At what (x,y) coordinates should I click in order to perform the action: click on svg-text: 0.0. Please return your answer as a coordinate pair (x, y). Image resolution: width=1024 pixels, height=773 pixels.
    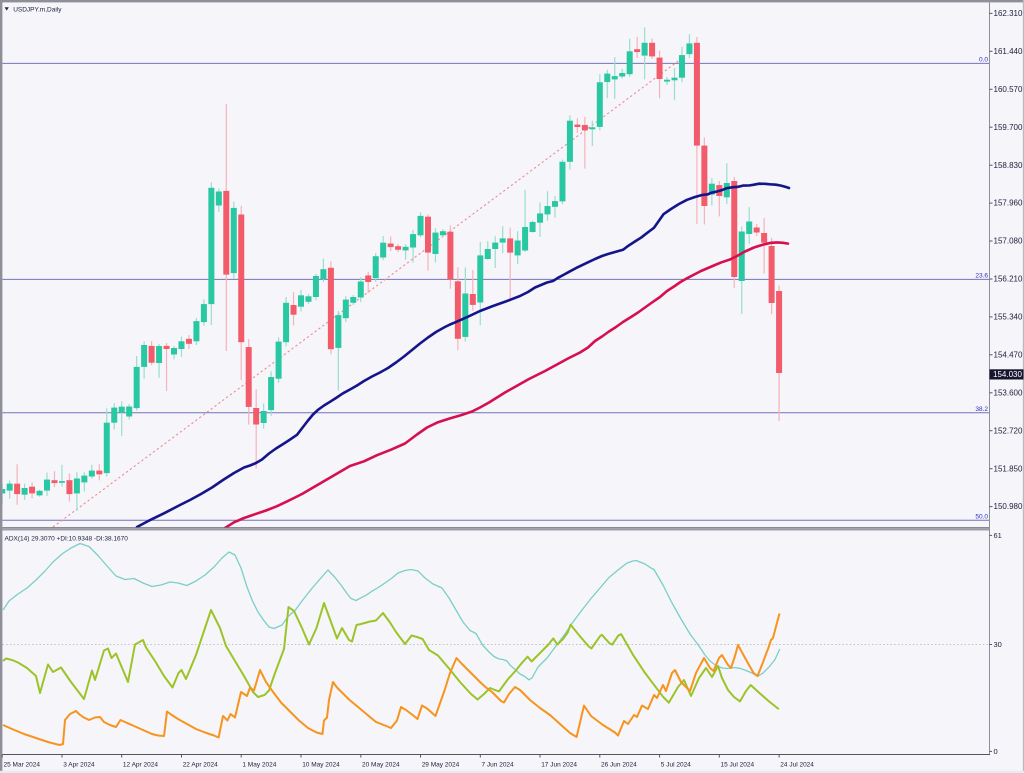
    Looking at the image, I should click on (983, 60).